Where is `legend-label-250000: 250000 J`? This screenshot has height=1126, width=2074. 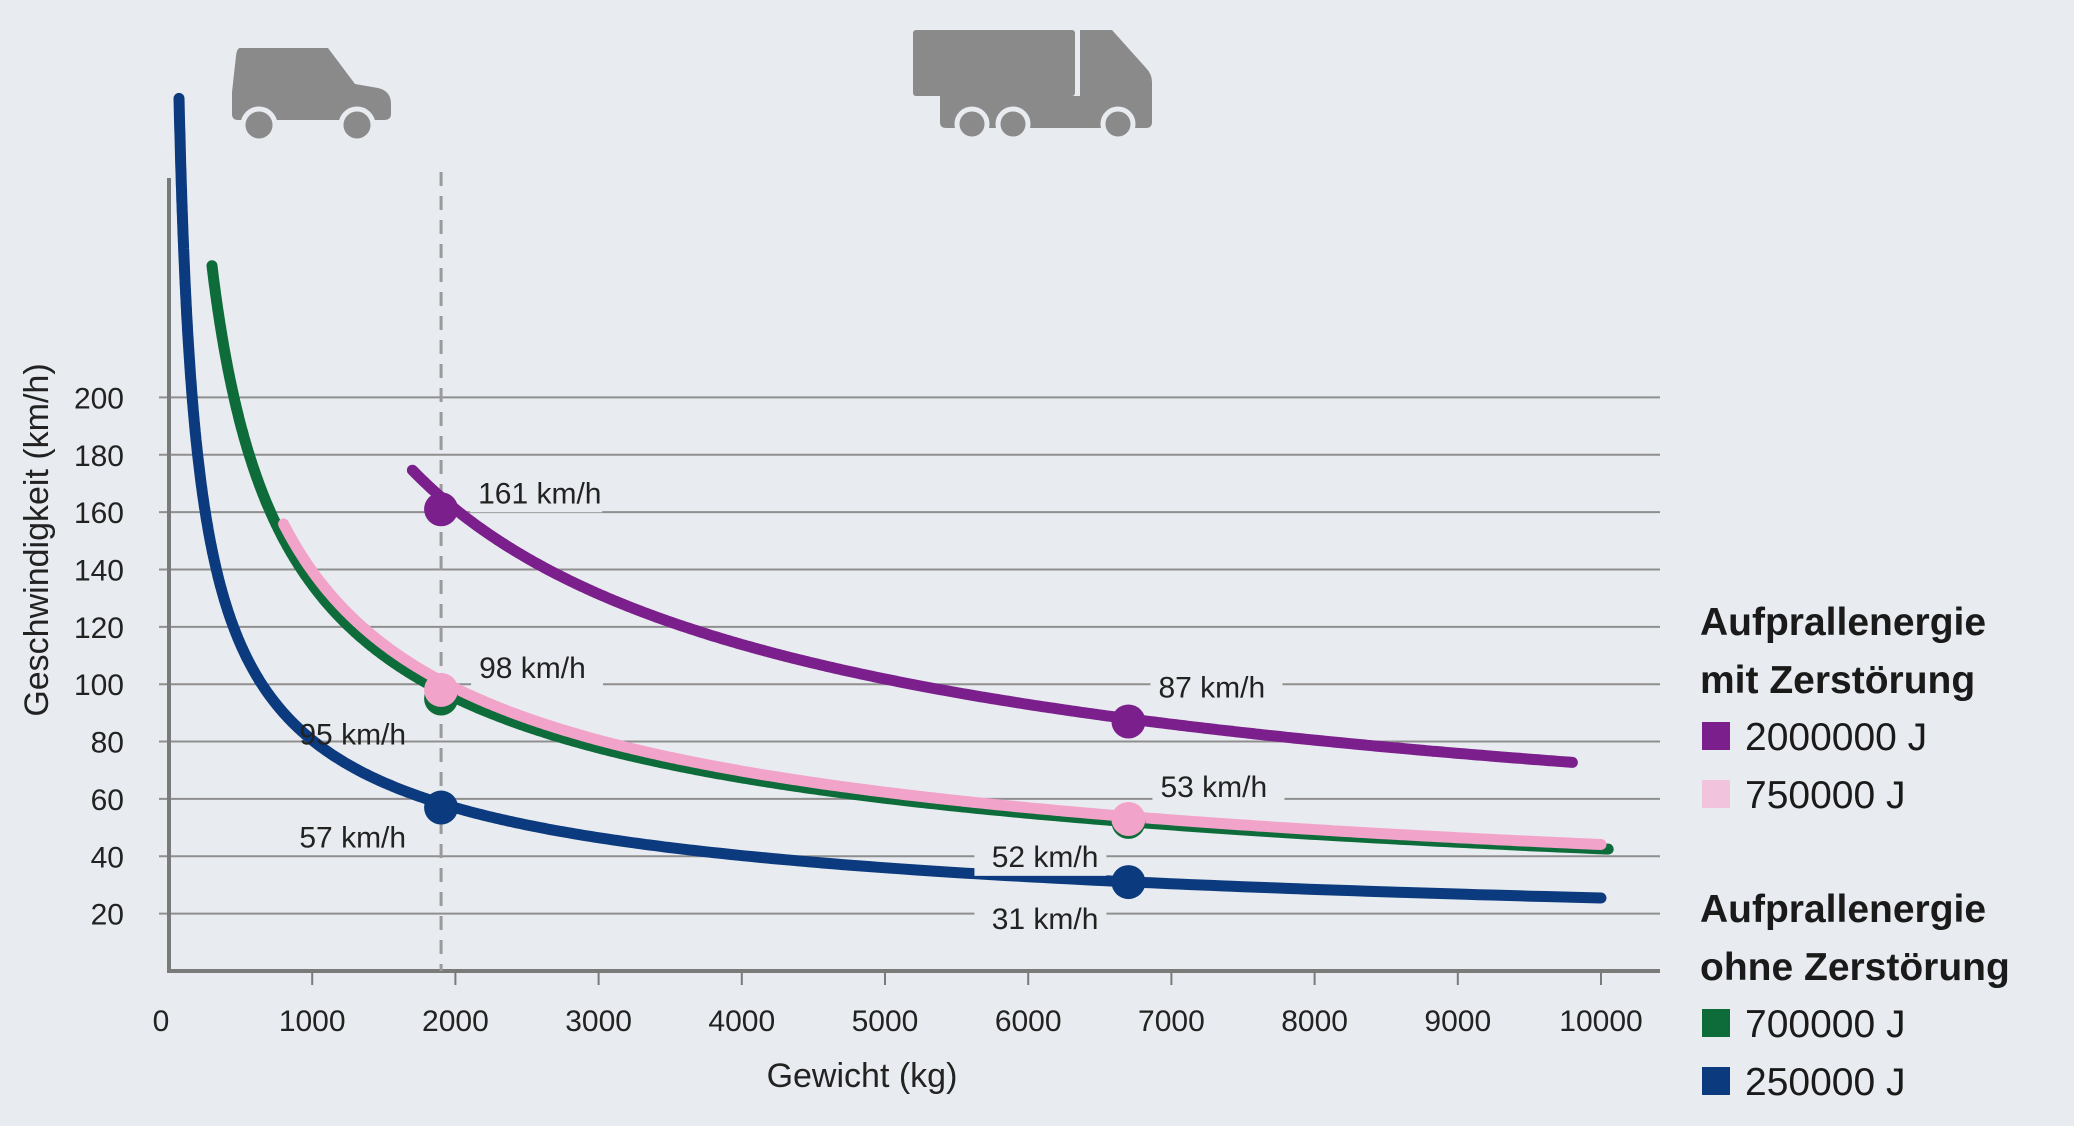 legend-label-250000: 250000 J is located at coordinates (1825, 1082).